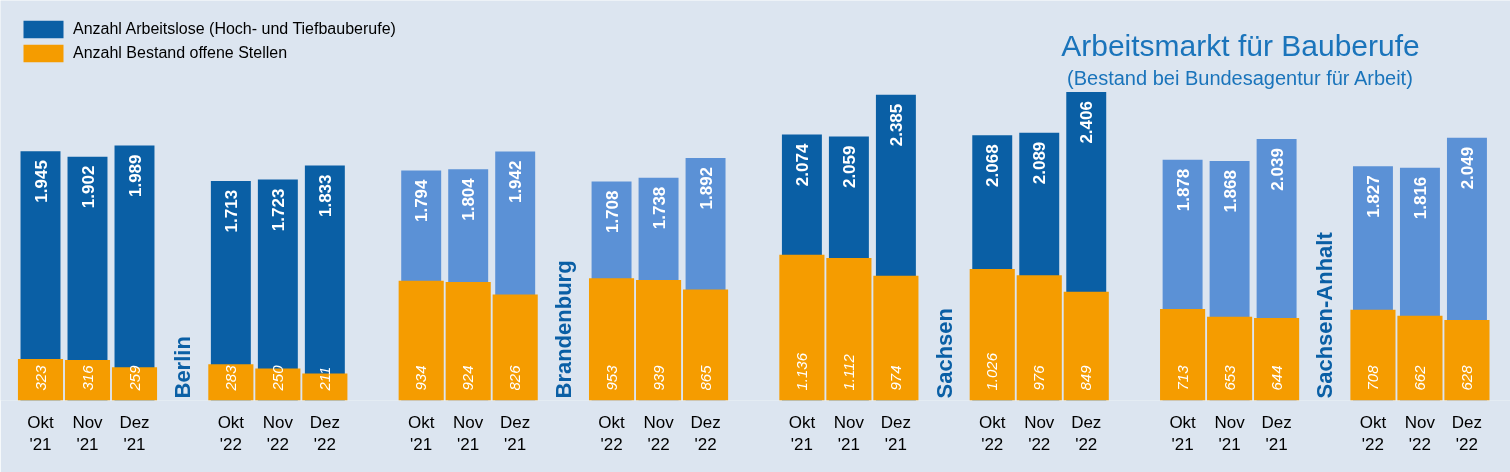 The height and width of the screenshot is (472, 1510). Describe the element at coordinates (230, 378) in the screenshot. I see `data-label: 283` at that location.